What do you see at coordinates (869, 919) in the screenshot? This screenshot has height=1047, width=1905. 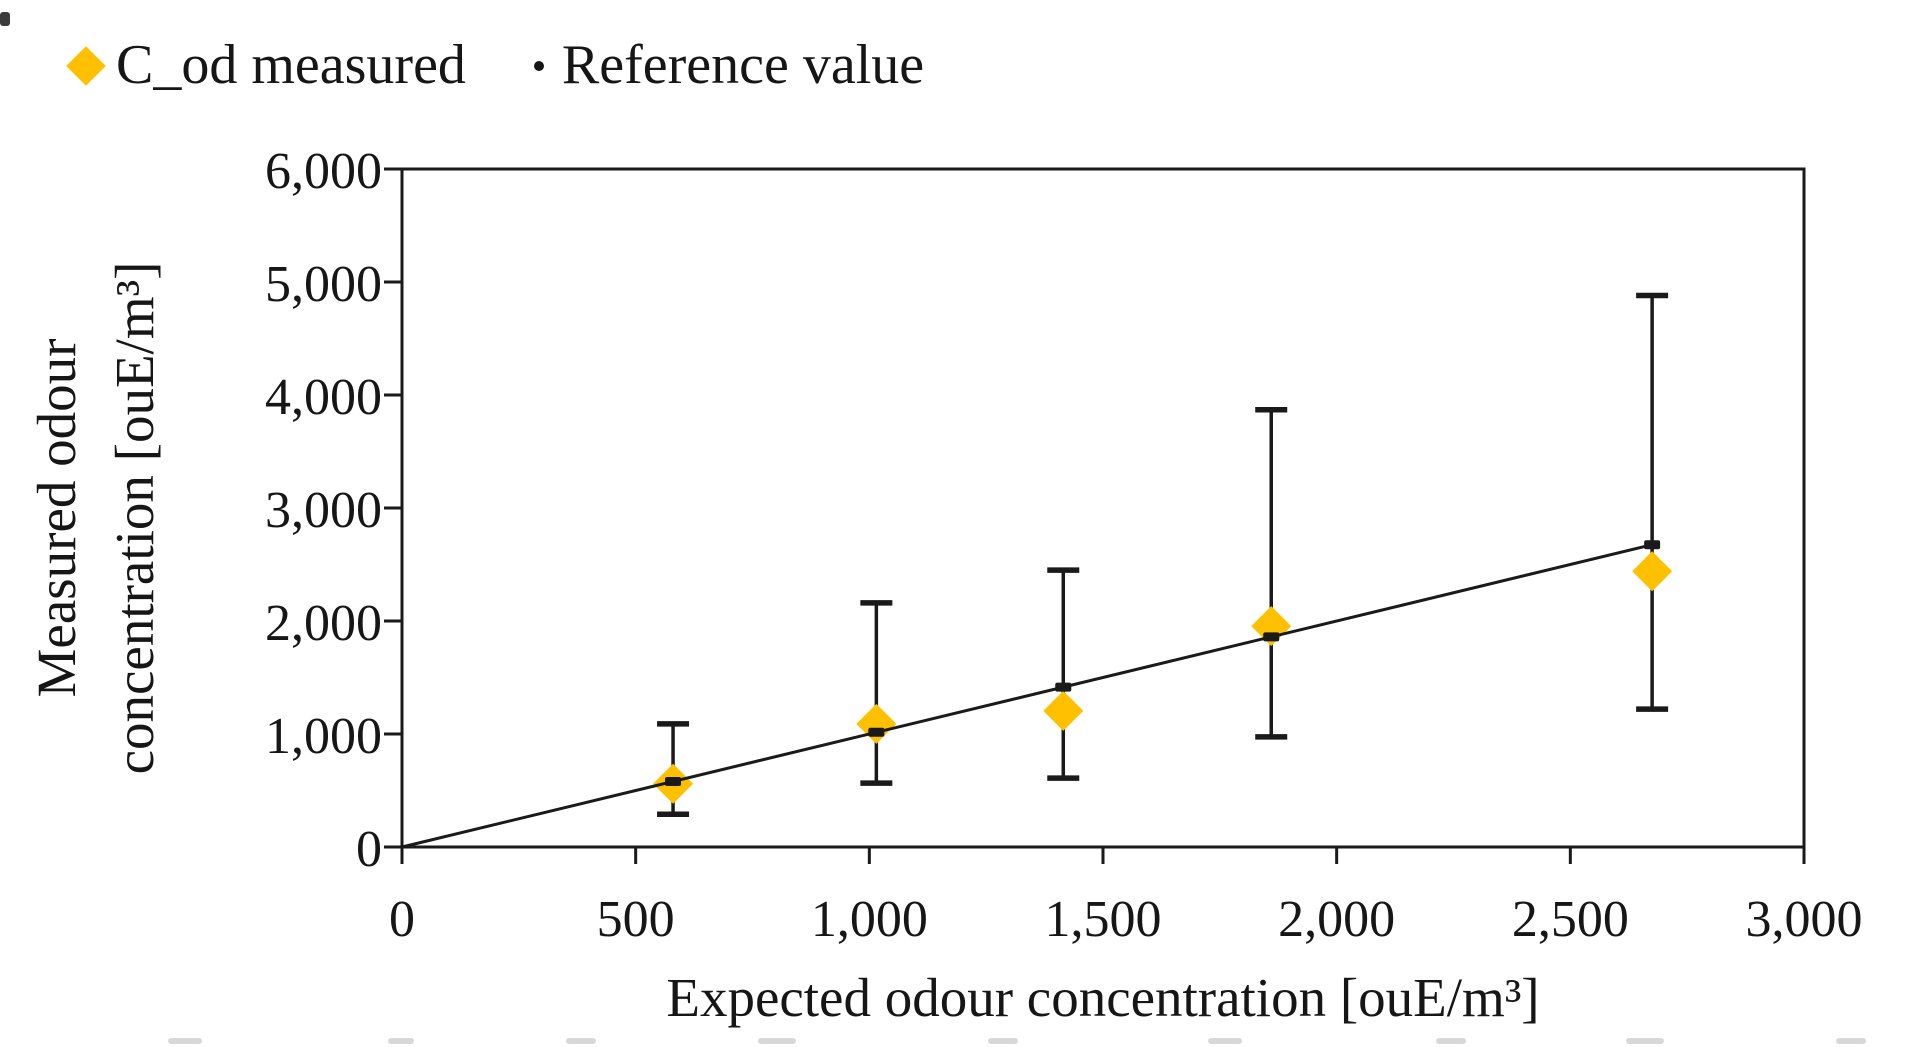 I see `x-tick-label: 1,000` at bounding box center [869, 919].